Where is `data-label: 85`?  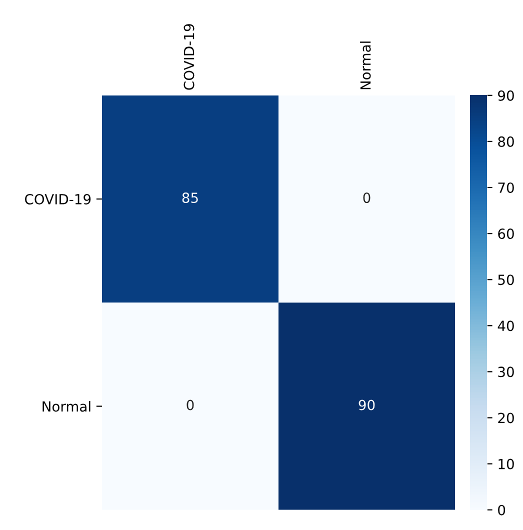 data-label: 85 is located at coordinates (190, 198).